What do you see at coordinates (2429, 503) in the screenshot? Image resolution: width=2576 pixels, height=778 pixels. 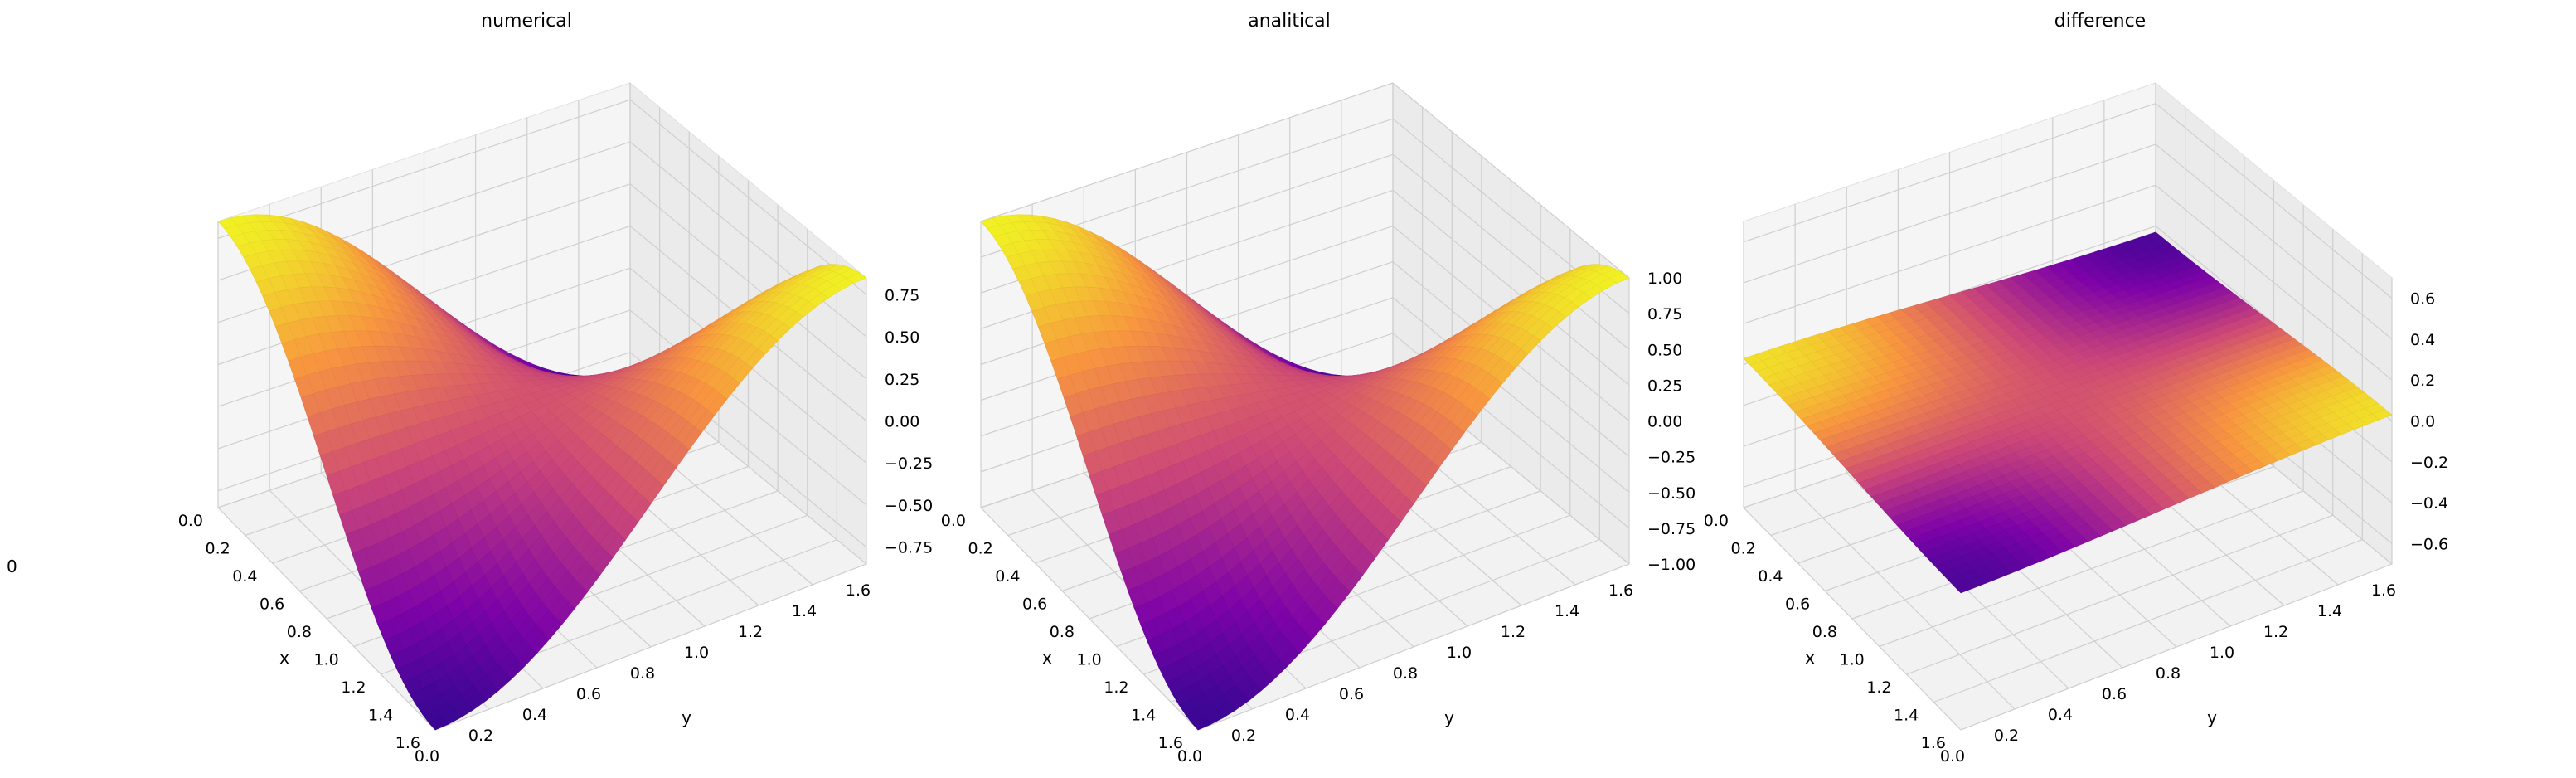 I see `z-tick-label: −0.4` at bounding box center [2429, 503].